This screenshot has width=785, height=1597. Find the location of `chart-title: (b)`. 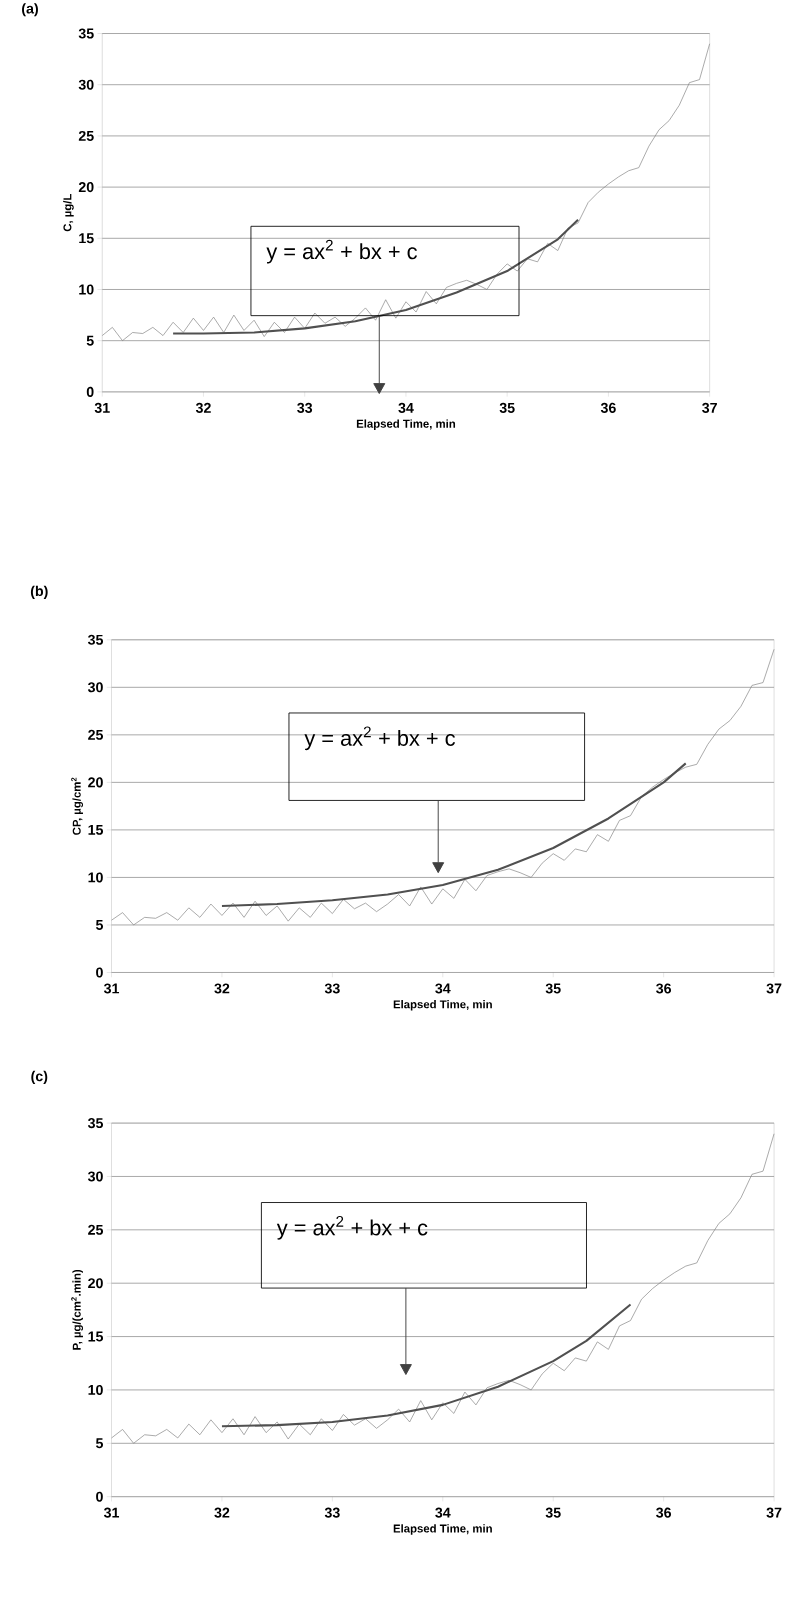

chart-title: (b) is located at coordinates (39, 592).